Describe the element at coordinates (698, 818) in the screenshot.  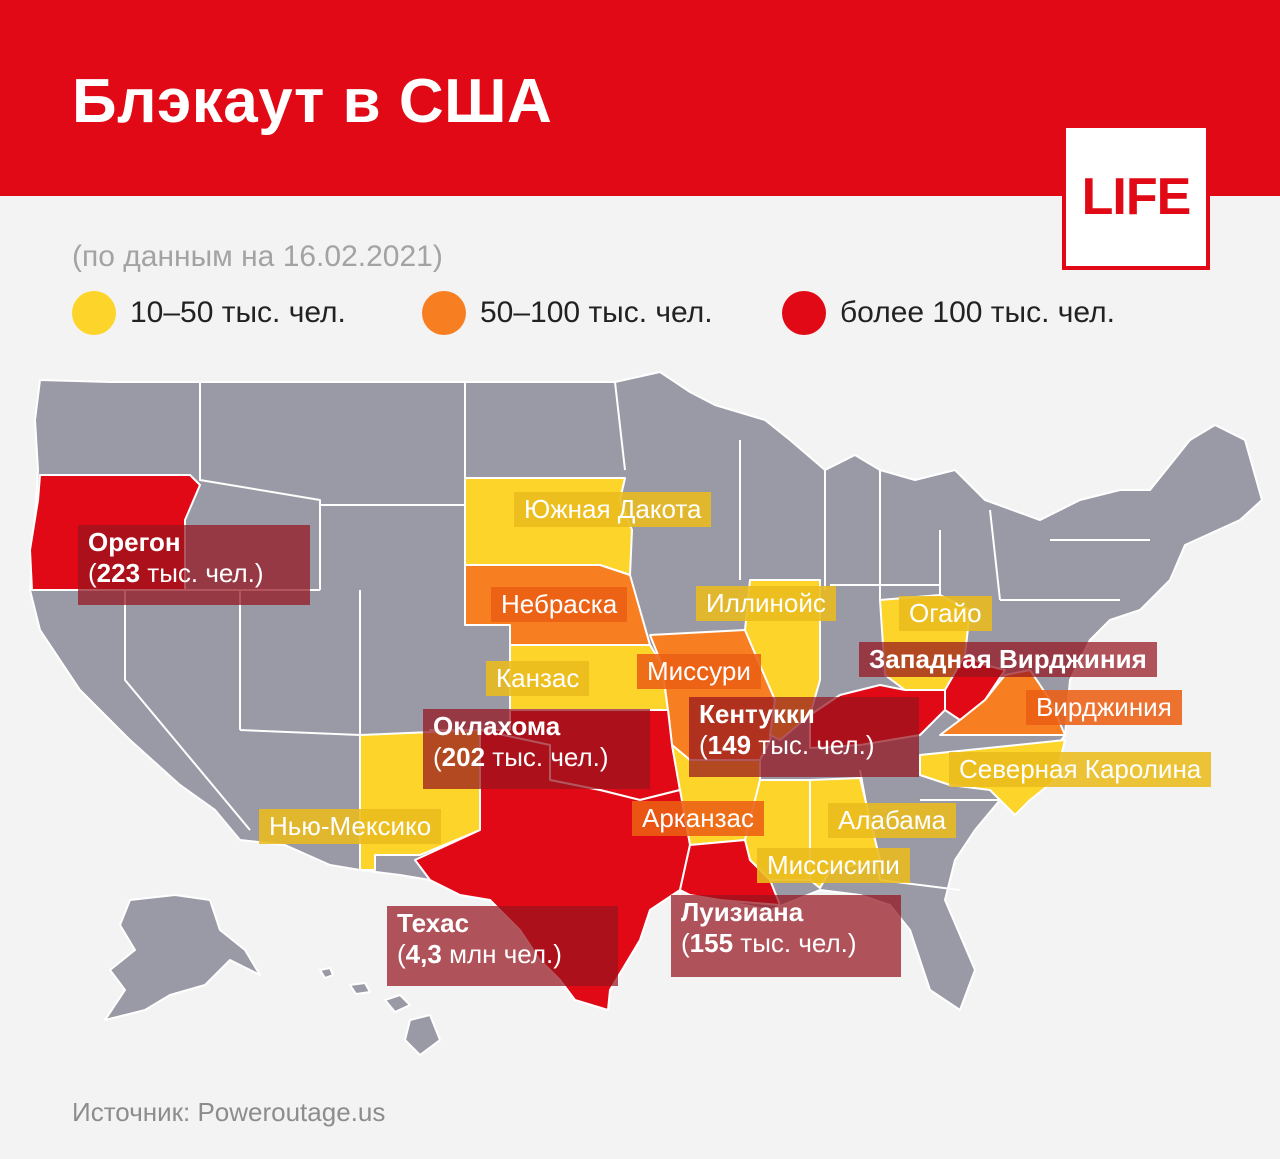
I see `label-arkansas: Арканзас` at that location.